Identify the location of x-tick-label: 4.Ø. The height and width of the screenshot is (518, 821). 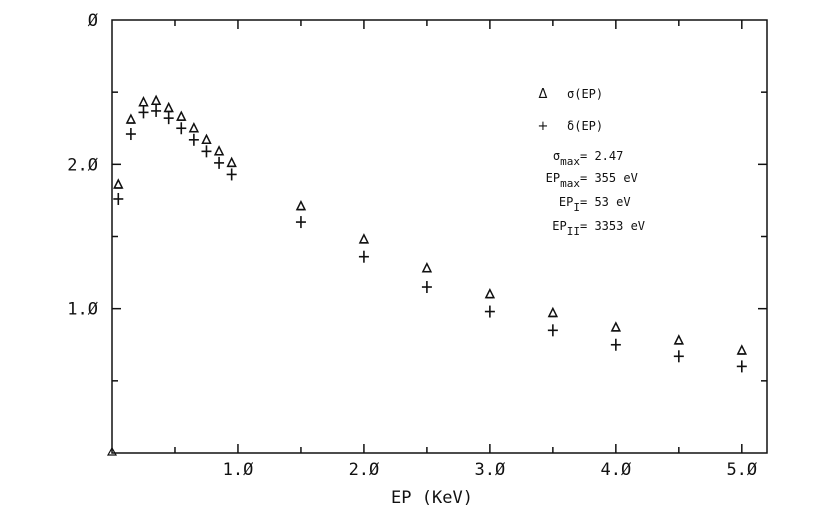
(615, 470).